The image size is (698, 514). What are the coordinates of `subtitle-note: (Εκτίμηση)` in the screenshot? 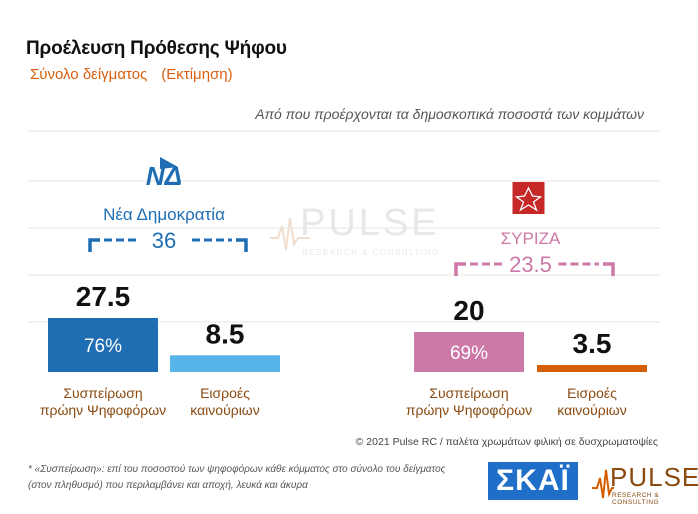 It's located at (197, 74).